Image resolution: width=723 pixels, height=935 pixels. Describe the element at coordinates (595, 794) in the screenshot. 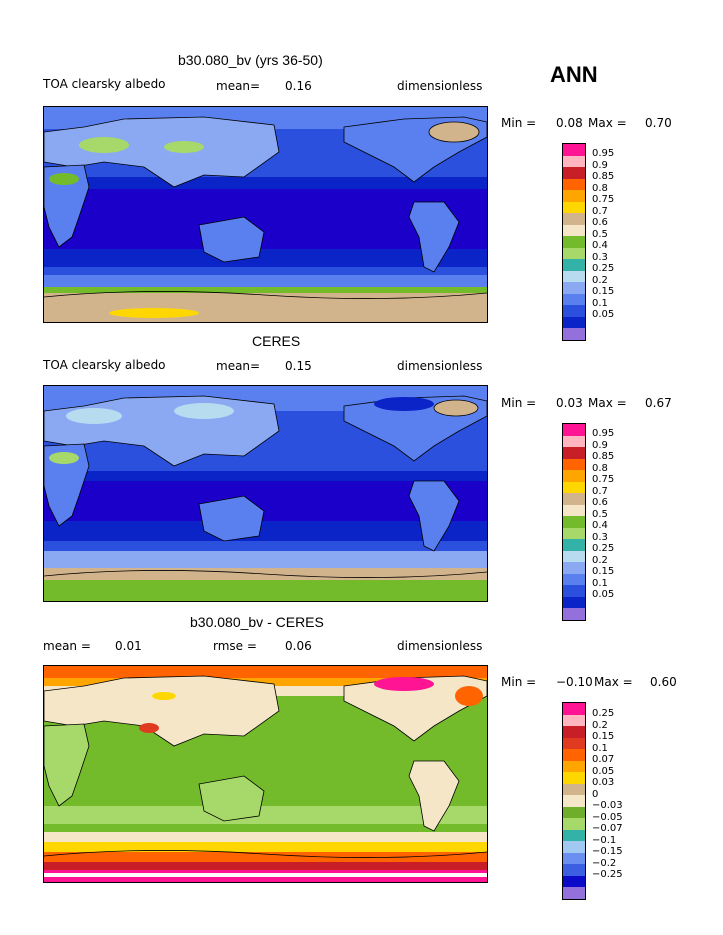

I see `colorbar-tick: 0` at that location.